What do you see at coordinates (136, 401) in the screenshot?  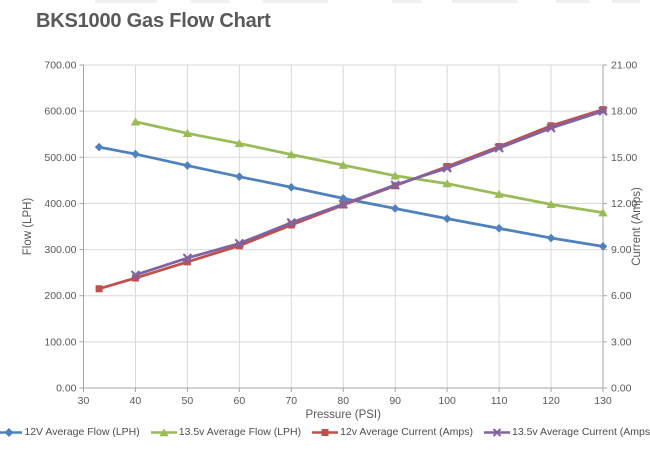 I see `x-axis-tick-label: 40` at bounding box center [136, 401].